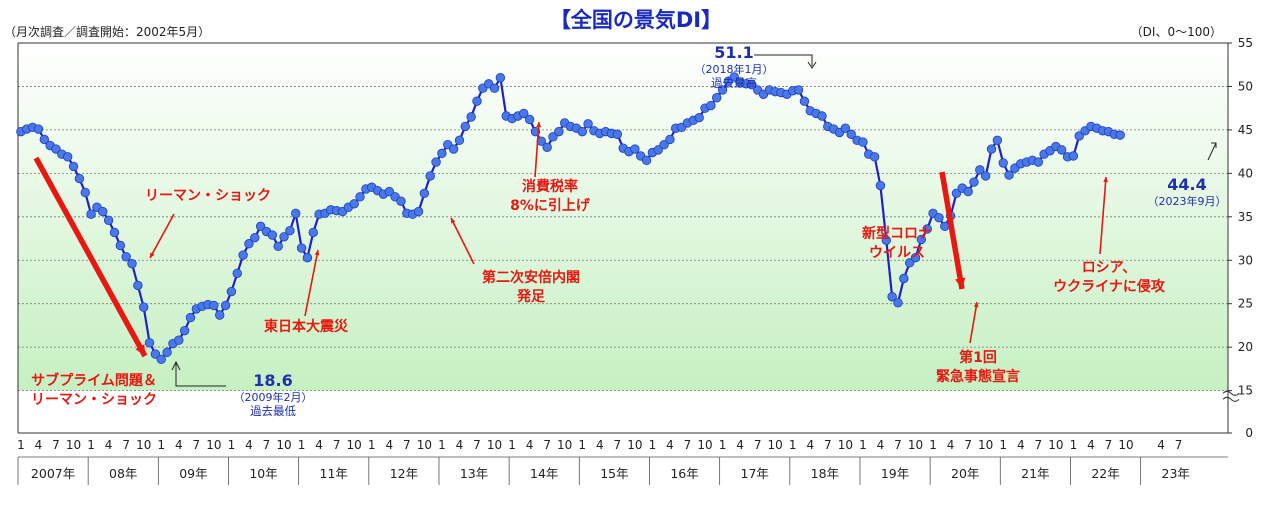 Image resolution: width=1273 pixels, height=508 pixels. I want to click on lehman-arrow, so click(162, 236).